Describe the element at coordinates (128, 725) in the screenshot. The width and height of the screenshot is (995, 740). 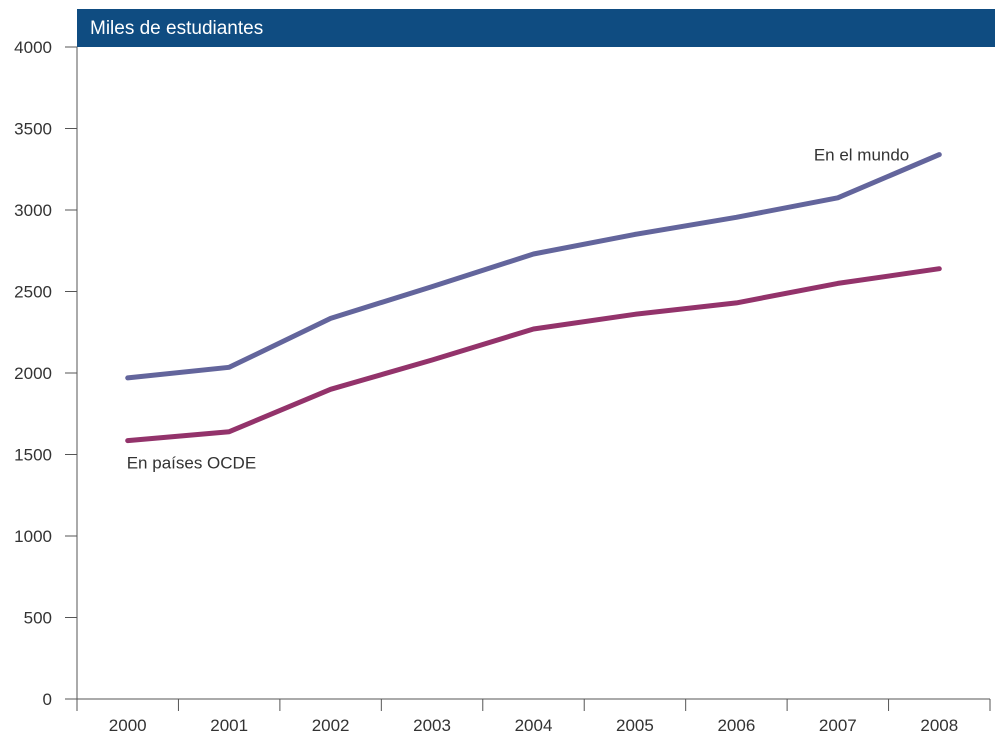
I see `x-tick-label: 2000` at that location.